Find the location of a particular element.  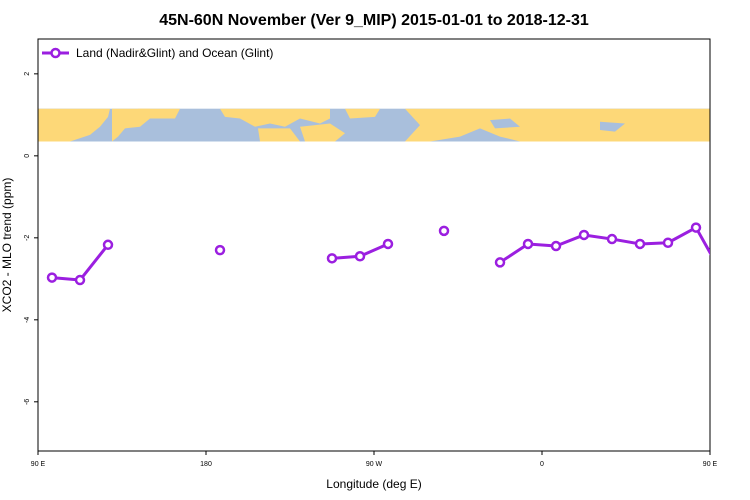

legend: Land (Nadir&Glint) and Ocean (Glint) is located at coordinates (157, 53).